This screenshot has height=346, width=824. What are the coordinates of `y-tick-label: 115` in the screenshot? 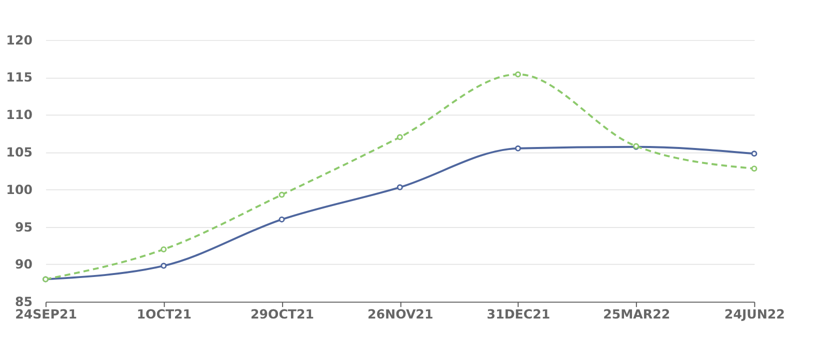 It's located at (19, 77).